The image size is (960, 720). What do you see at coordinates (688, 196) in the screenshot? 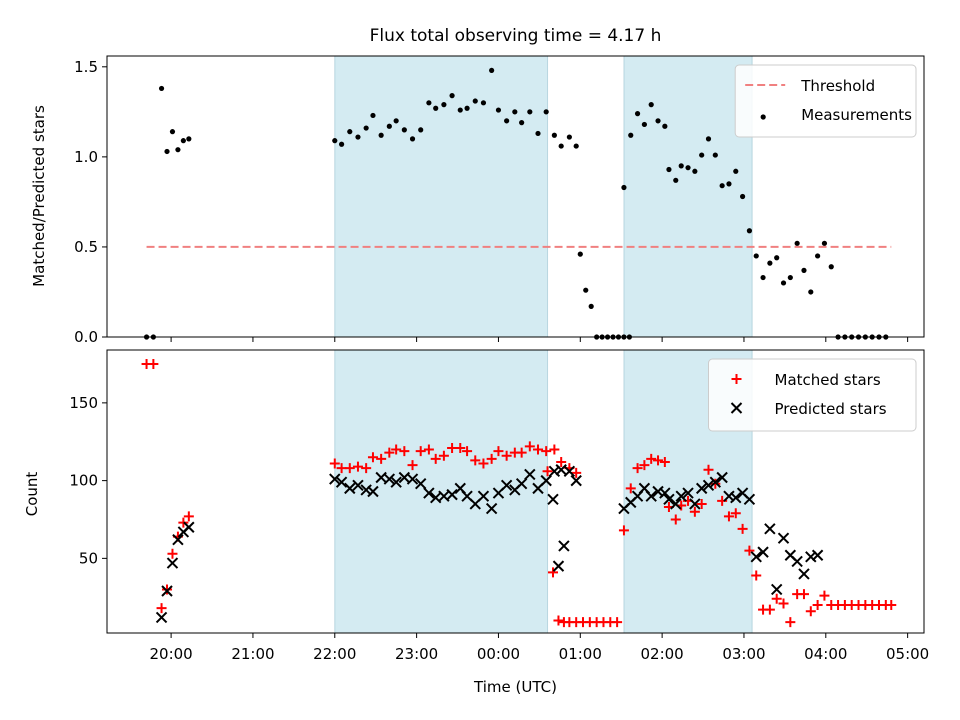
I see `top-shaded-interval` at bounding box center [688, 196].